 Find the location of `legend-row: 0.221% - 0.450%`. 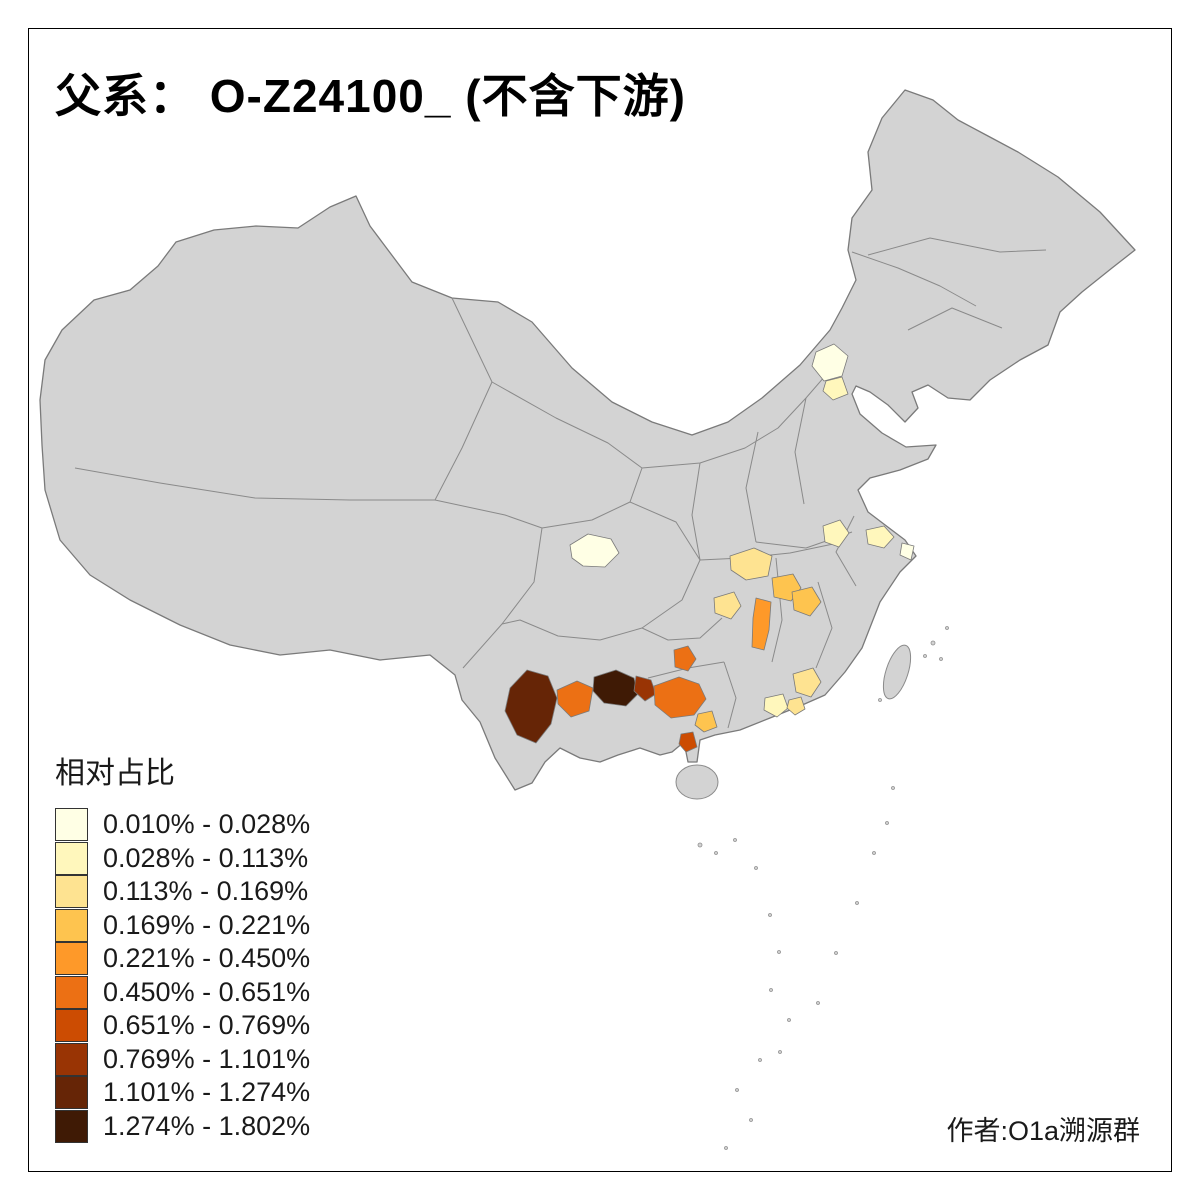

legend-row: 0.221% - 0.450% is located at coordinates (182, 959).